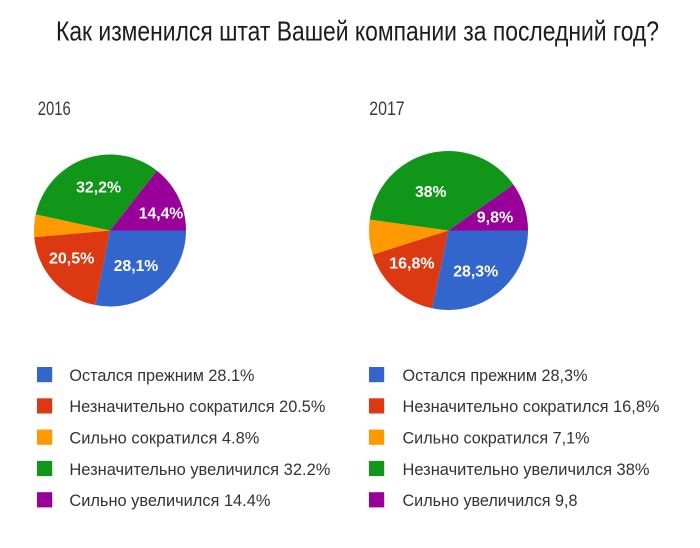  Describe the element at coordinates (54, 109) in the screenshot. I see `svg-text: 2016` at that location.